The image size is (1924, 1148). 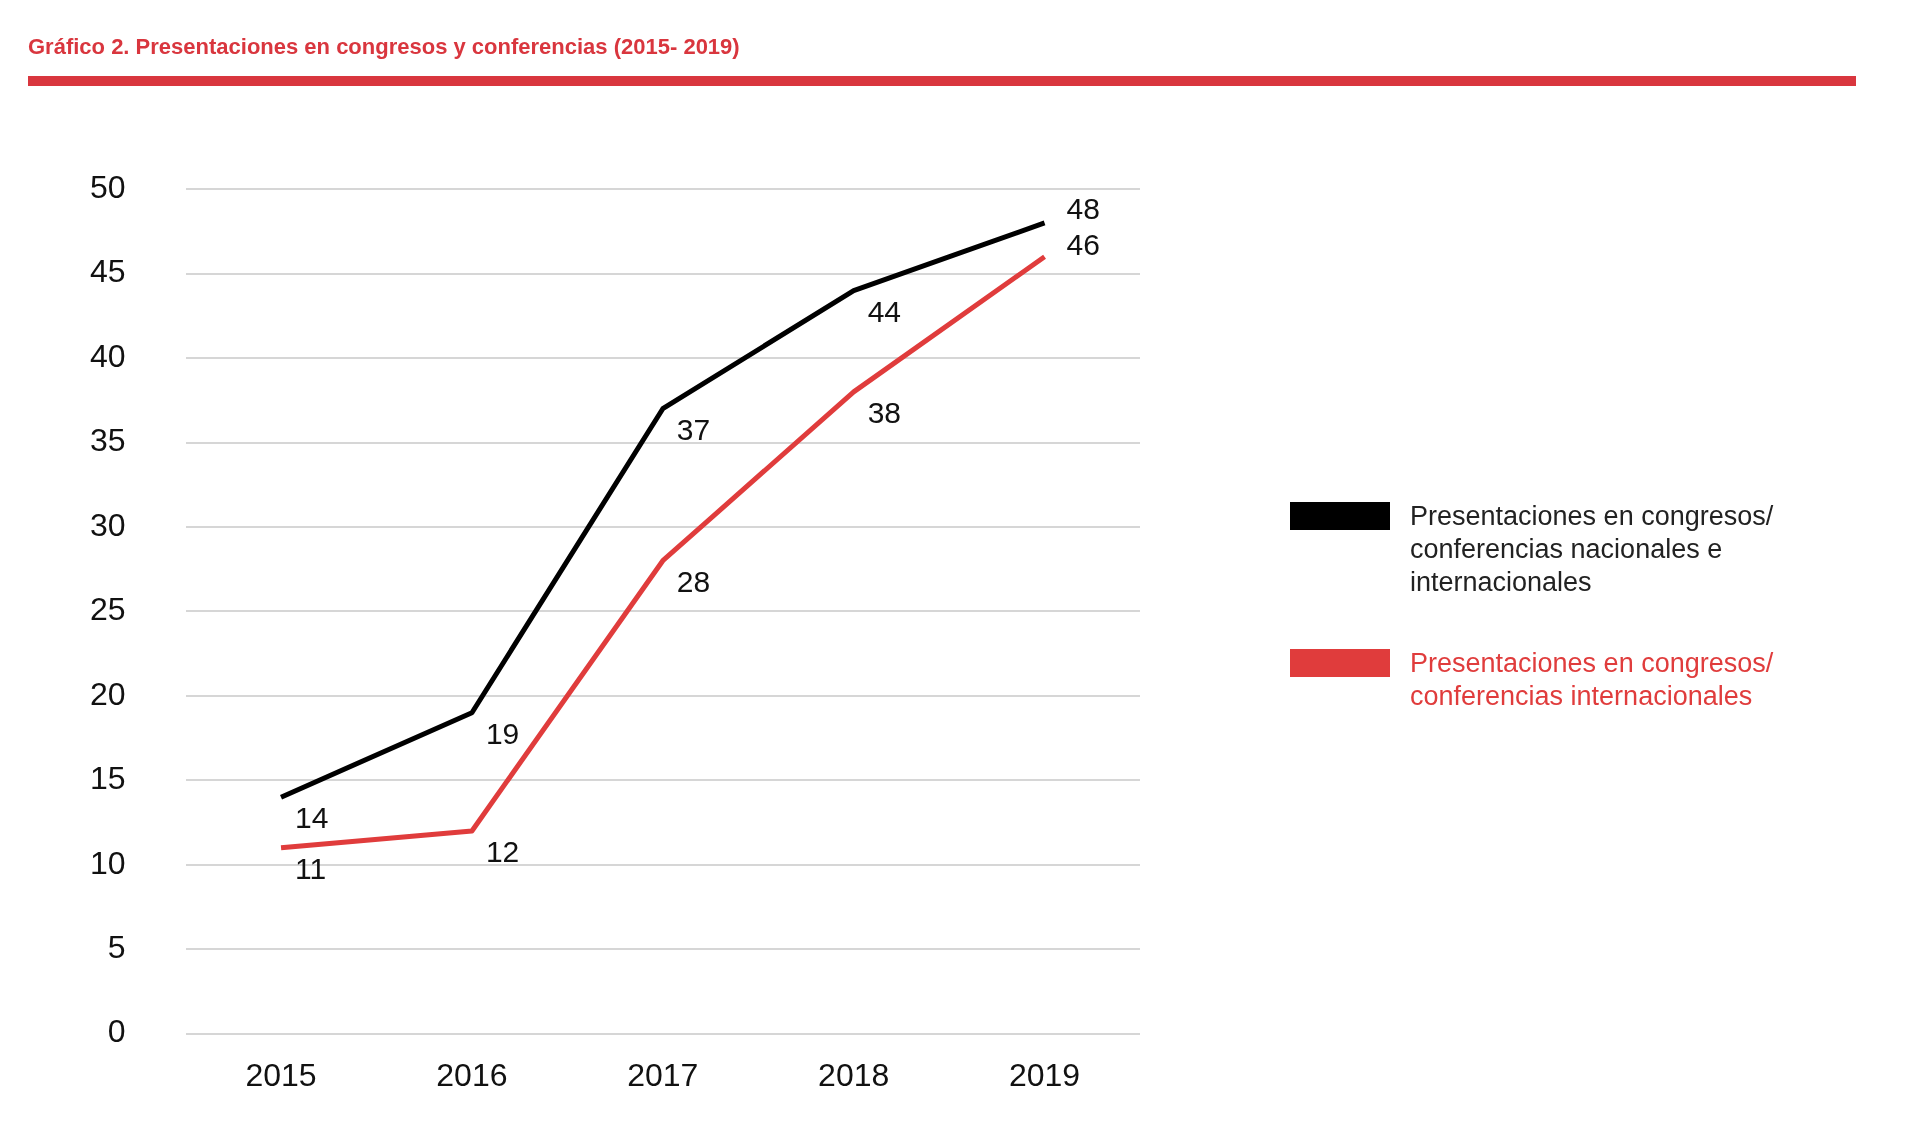 What do you see at coordinates (311, 869) in the screenshot?
I see `data-label: 11` at bounding box center [311, 869].